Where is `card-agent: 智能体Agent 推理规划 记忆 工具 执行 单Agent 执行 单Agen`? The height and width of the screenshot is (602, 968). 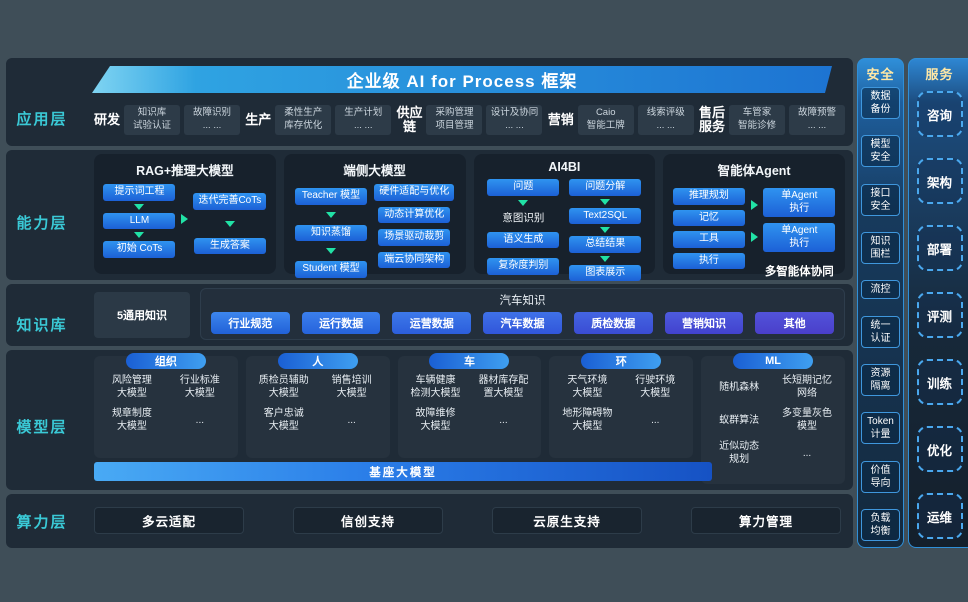
card-agent: 智能体Agent 推理规划 记忆 工具 执行 单Agent 执行 单Agen is located at coordinates (754, 216).